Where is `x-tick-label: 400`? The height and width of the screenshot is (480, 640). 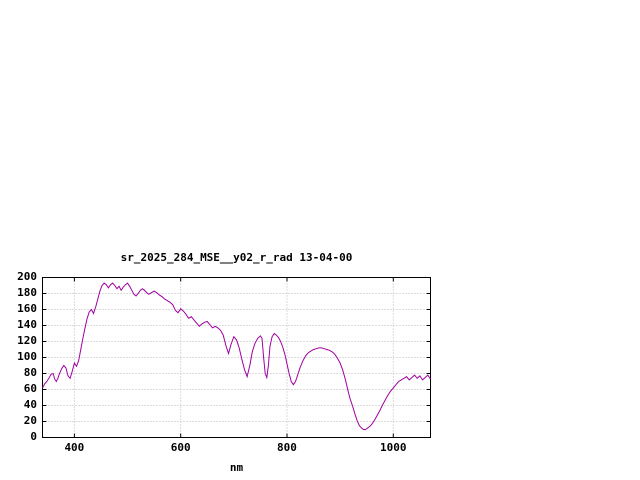 x-tick-label: 400 is located at coordinates (74, 447).